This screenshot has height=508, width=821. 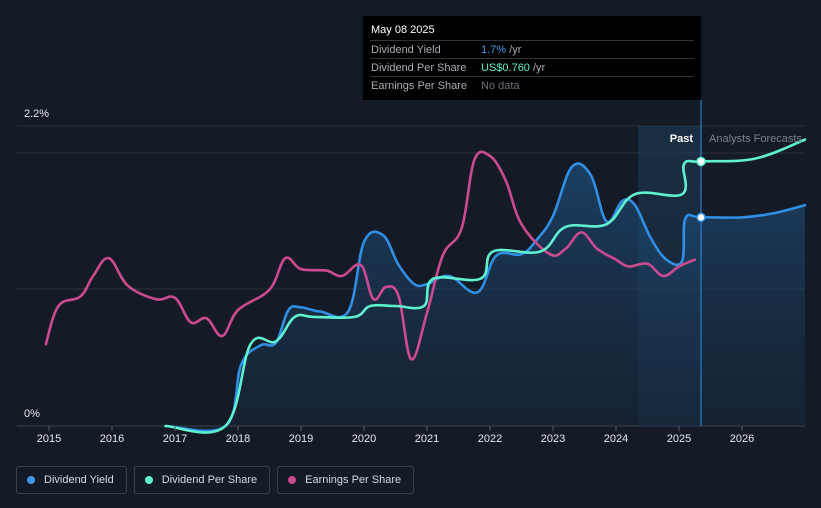 I want to click on tooltip-value: US$0.760, so click(x=505, y=67).